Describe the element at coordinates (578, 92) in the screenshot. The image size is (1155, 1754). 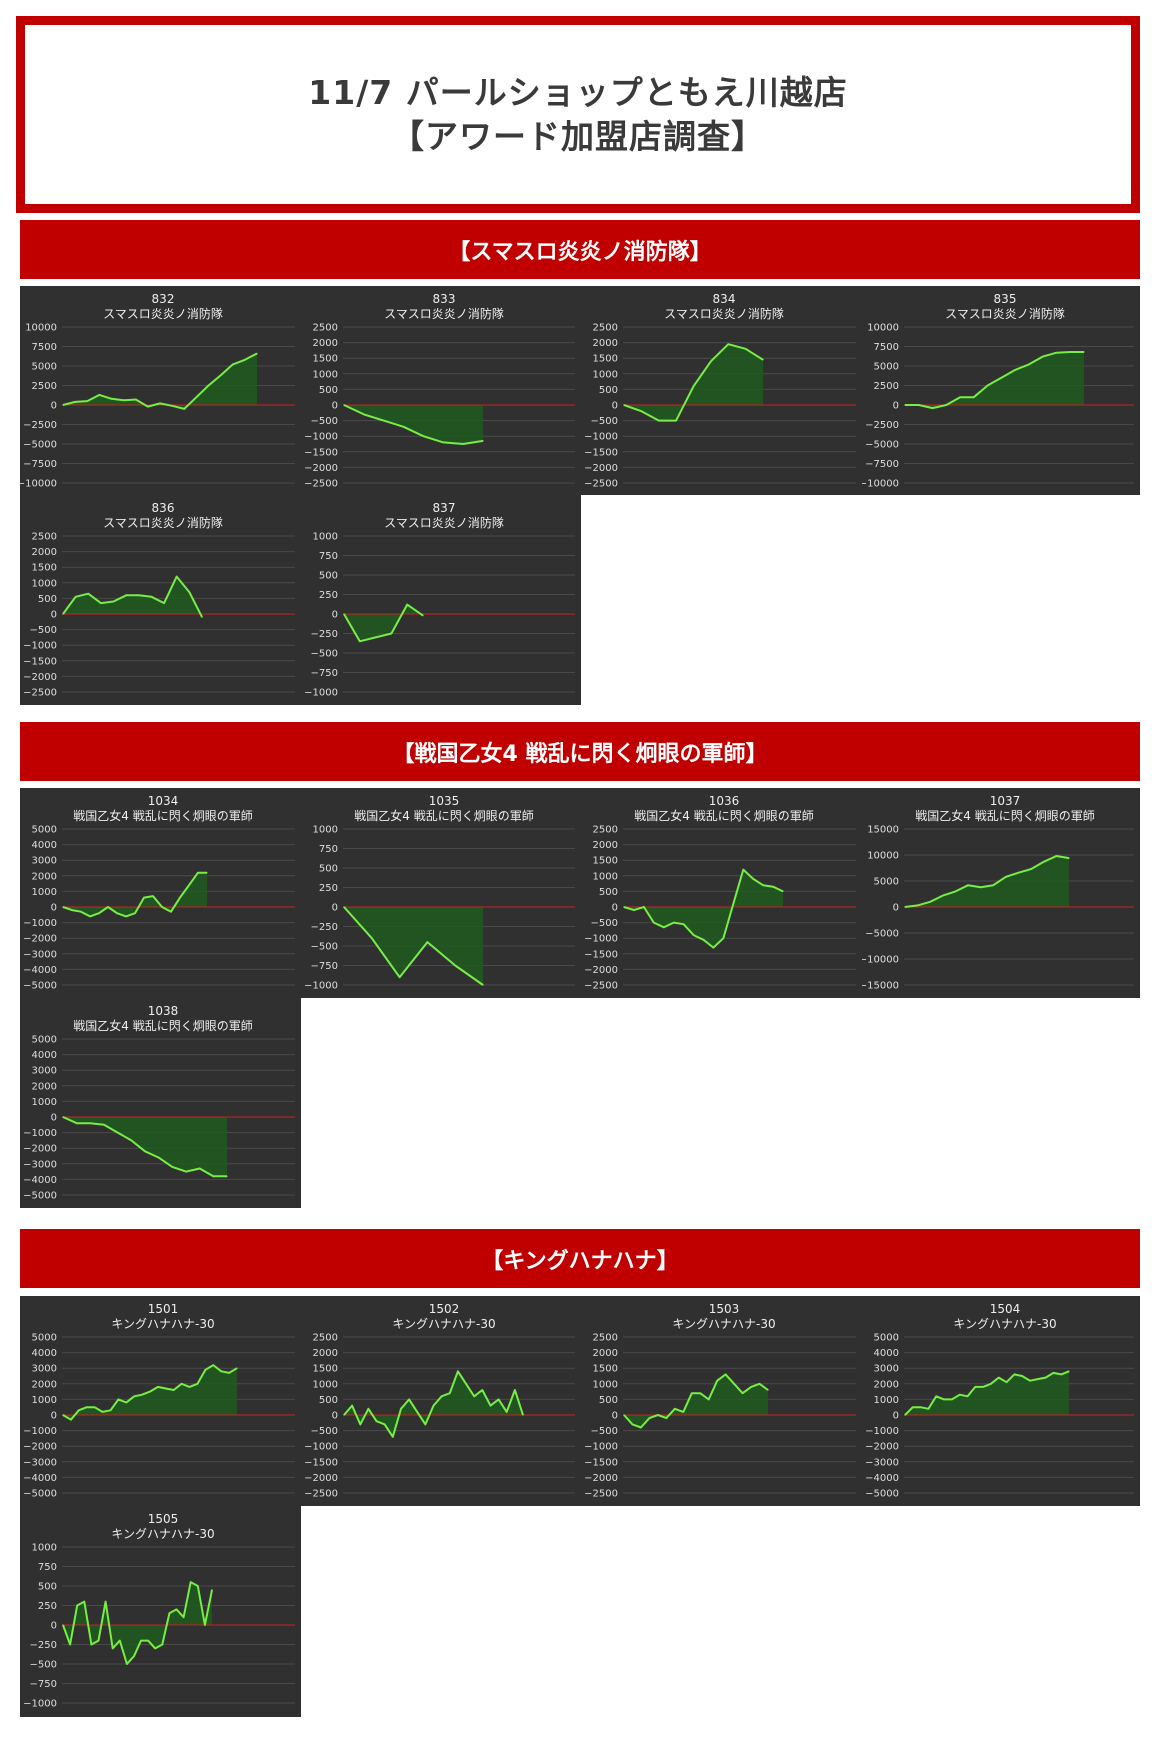
I see `report-title: 11/7 パールショップともえ川越店` at that location.